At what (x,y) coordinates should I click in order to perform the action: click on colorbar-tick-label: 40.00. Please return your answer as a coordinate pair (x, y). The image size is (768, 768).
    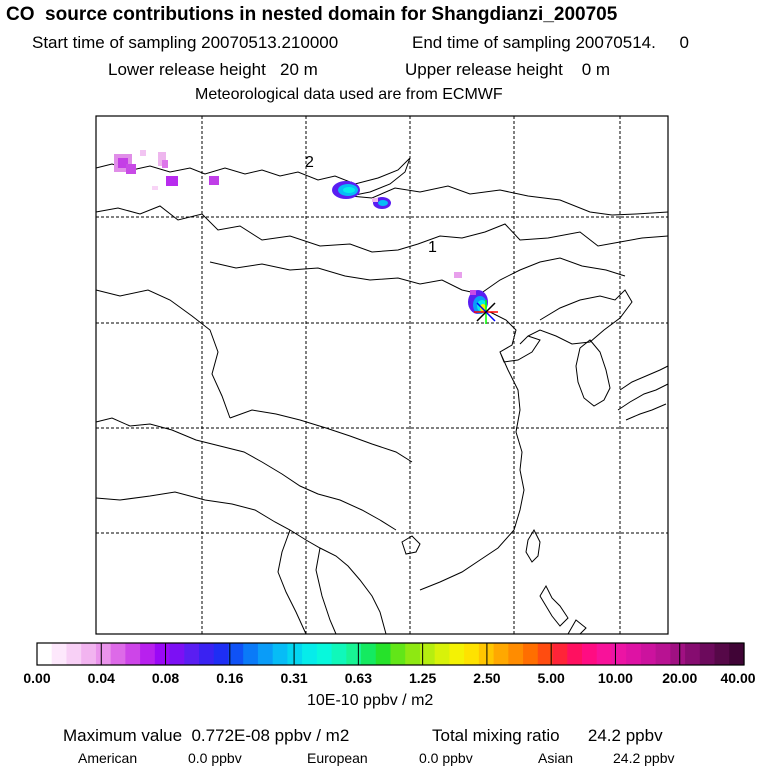
    Looking at the image, I should click on (738, 678).